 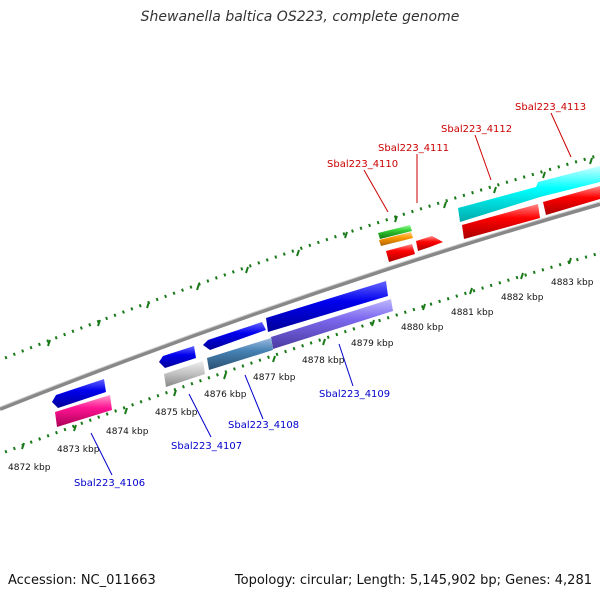 I want to click on gene-label: Sbal223_4110, so click(x=362, y=164).